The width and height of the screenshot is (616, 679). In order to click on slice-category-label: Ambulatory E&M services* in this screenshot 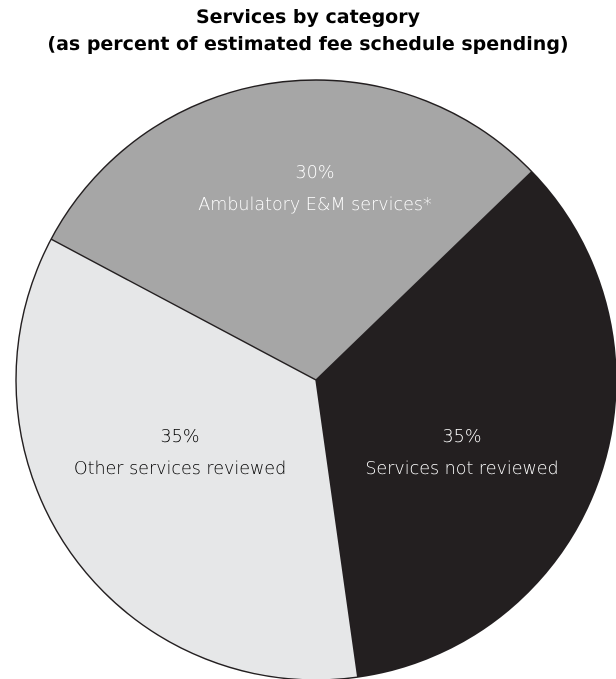, I will do `click(315, 205)`.